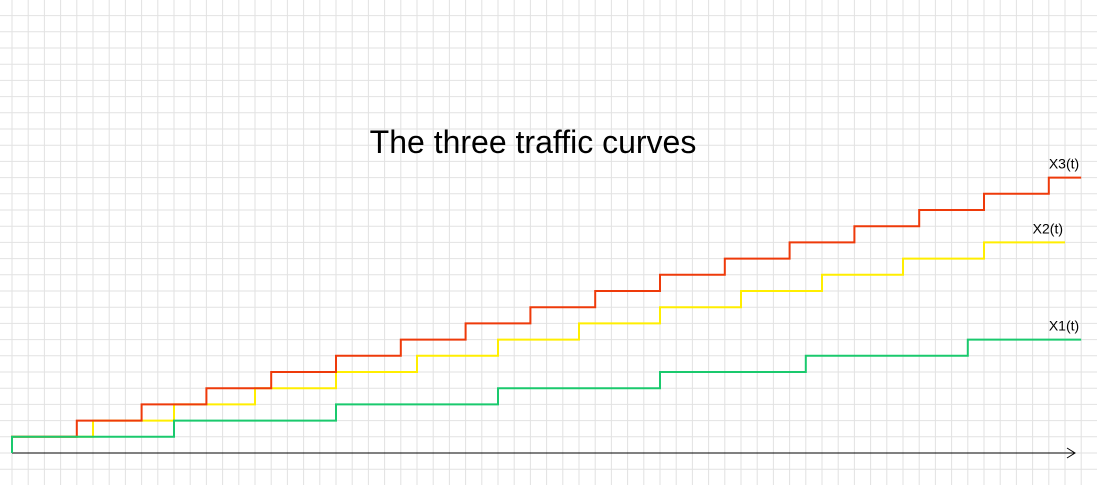 Image resolution: width=1097 pixels, height=485 pixels. What do you see at coordinates (1071, 453) in the screenshot?
I see `x-axis-arrowhead` at bounding box center [1071, 453].